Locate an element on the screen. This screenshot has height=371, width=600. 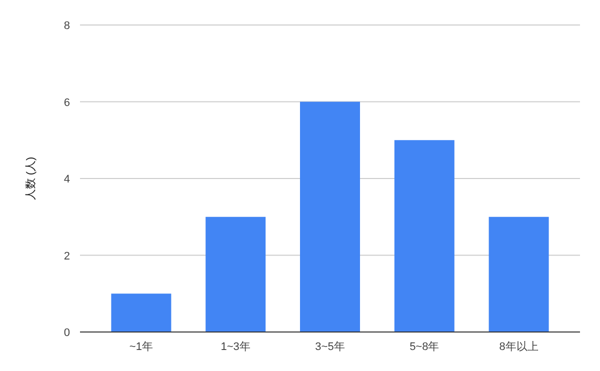
y-tick-label: 0 is located at coordinates (67, 333).